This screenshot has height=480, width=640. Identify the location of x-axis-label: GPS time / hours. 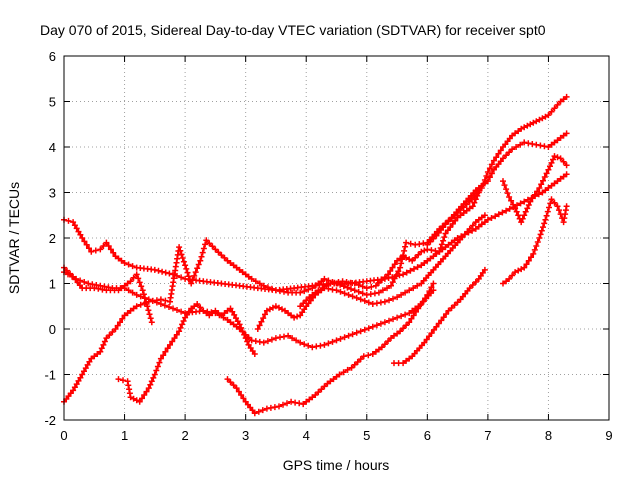
(336, 465).